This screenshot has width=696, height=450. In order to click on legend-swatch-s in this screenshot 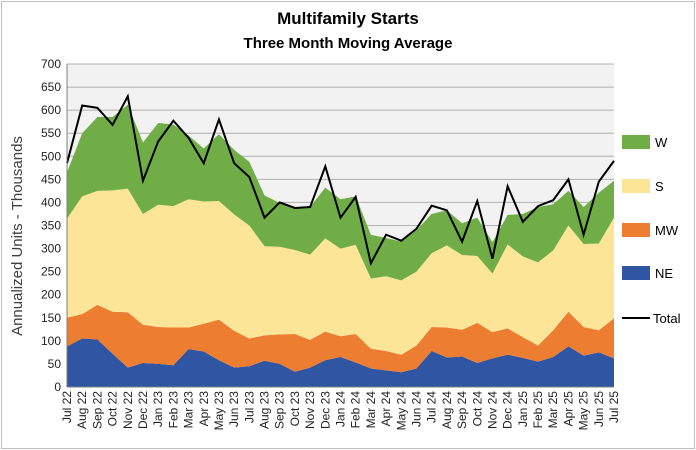, I will do `click(636, 186)`.